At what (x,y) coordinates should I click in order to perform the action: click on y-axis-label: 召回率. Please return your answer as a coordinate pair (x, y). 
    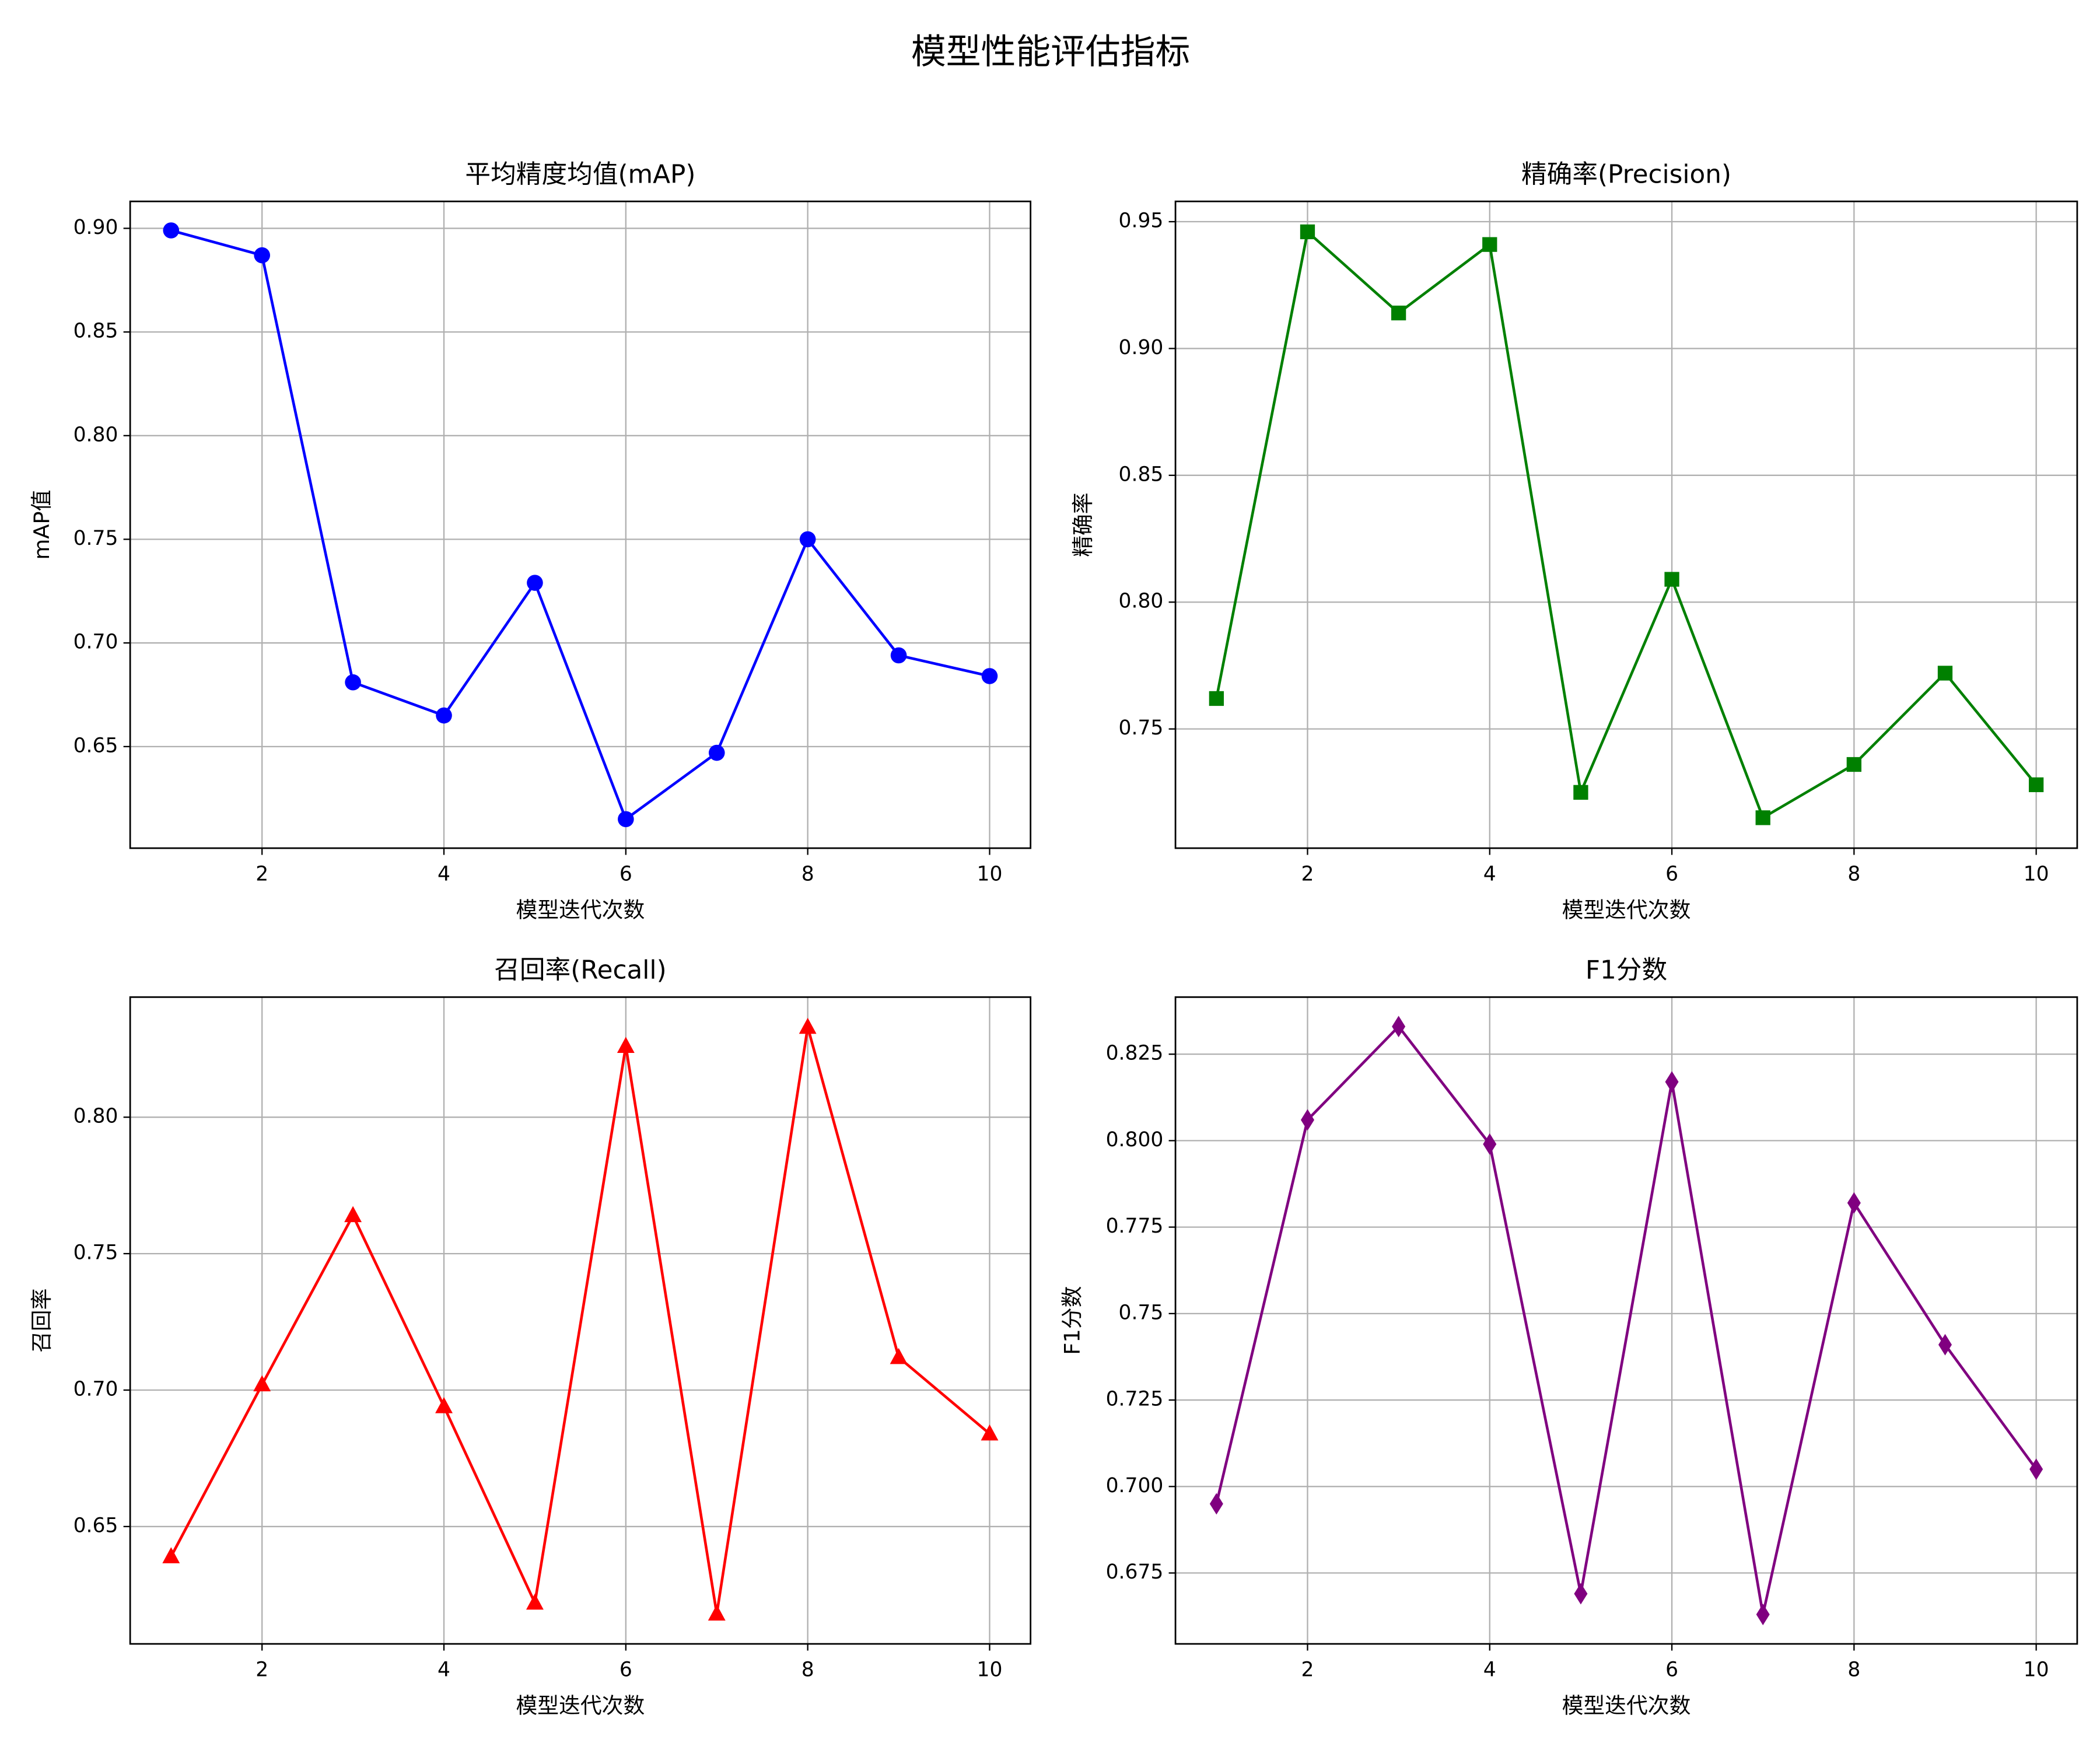
    Looking at the image, I should click on (41, 1321).